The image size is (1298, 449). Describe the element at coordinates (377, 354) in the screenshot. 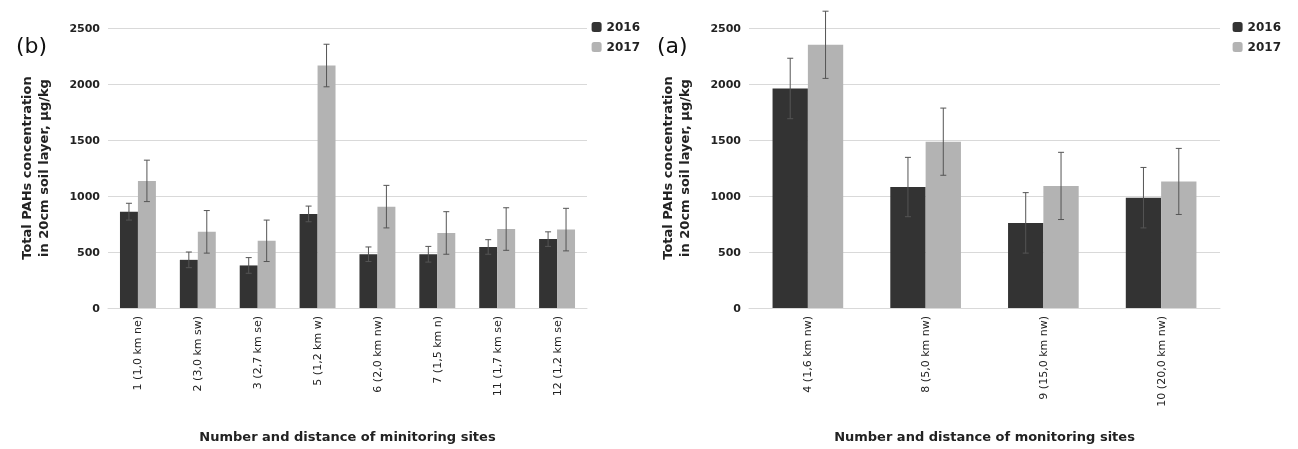

I see `x-tick-label: 6 (2,0 km nw)` at that location.